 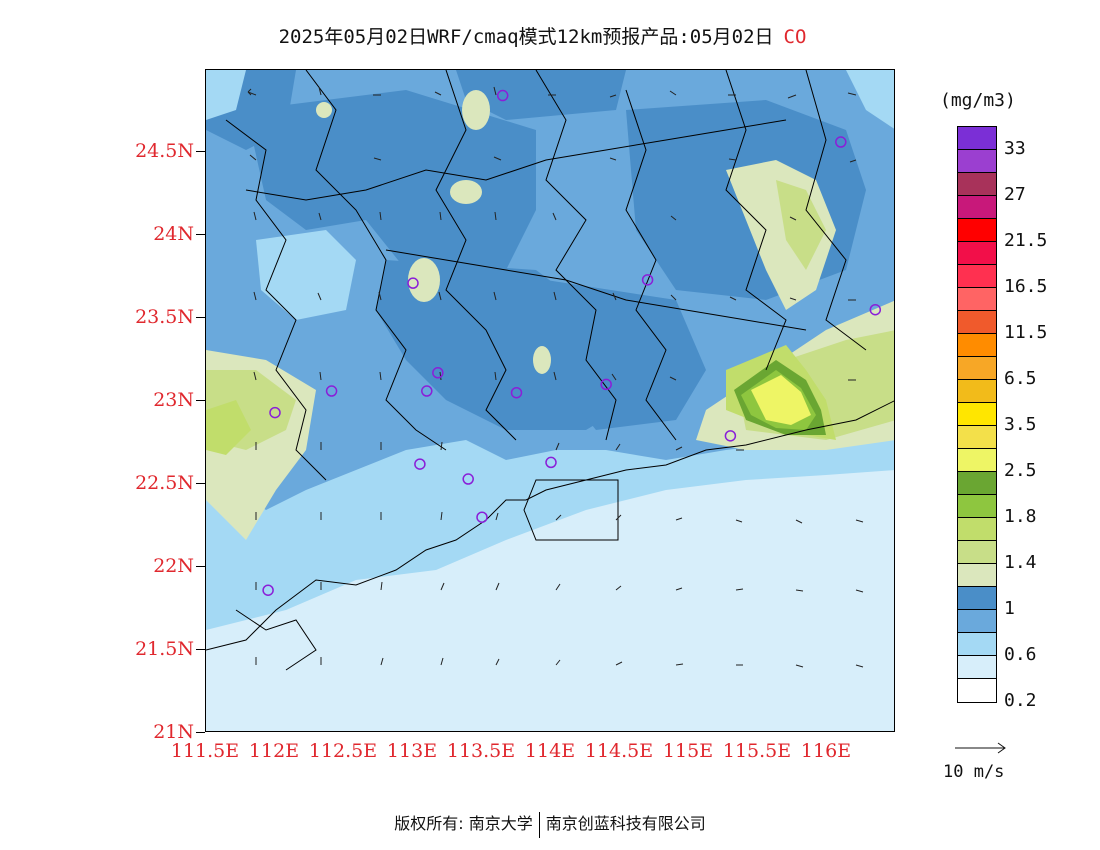 I want to click on colorbar, so click(x=977, y=414).